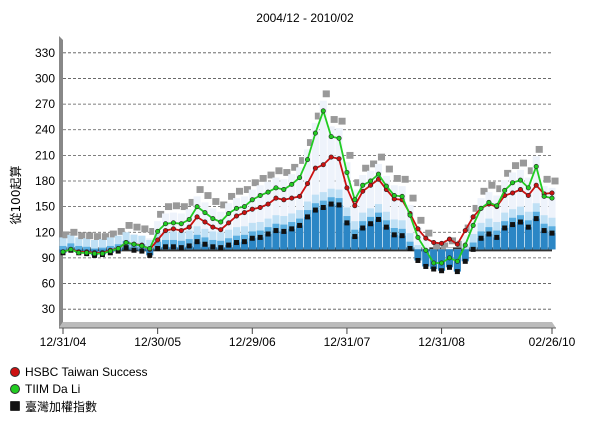 Image resolution: width=600 pixels, height=421 pixels. I want to click on y-tick-label: 240, so click(45, 130).